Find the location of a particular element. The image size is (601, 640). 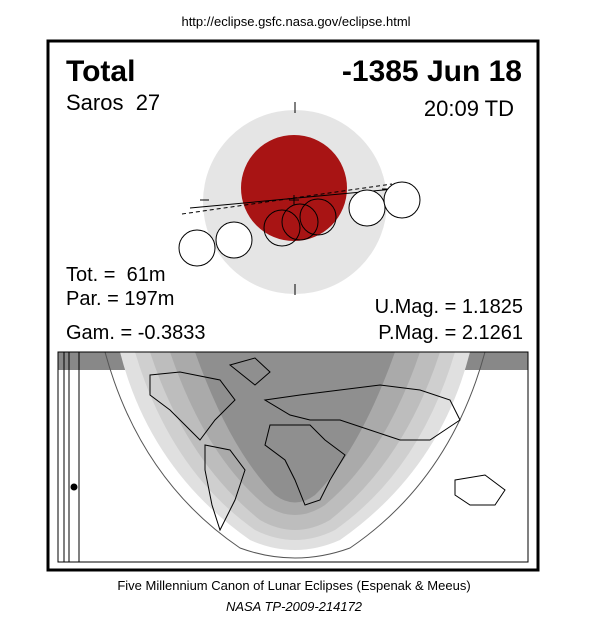

penumbral-magnitude: P.Mag. = 2.1261 is located at coordinates (450, 333).